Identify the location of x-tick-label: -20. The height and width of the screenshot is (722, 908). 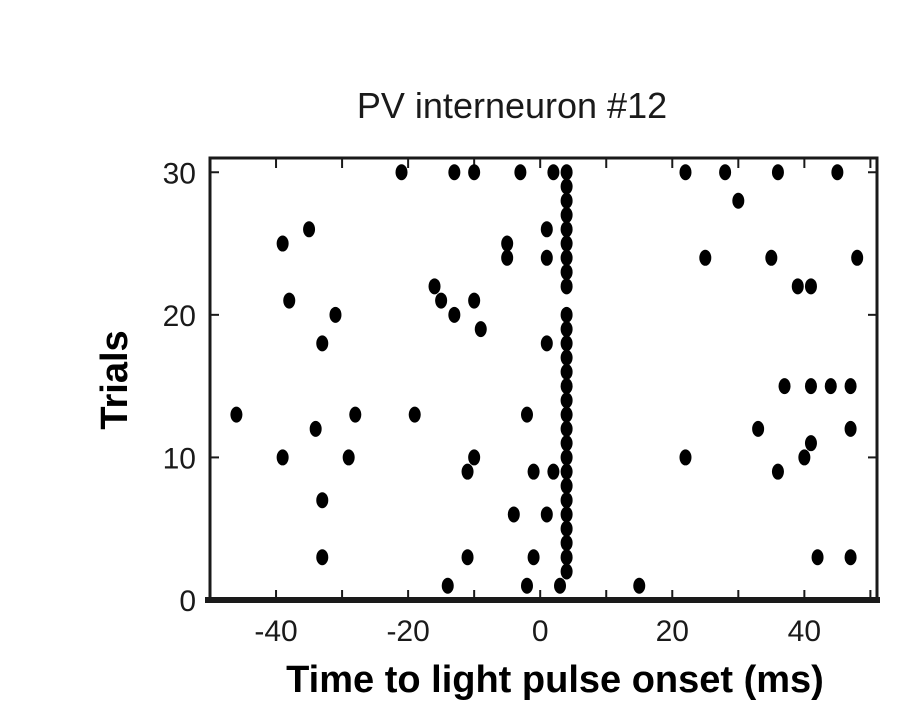
(407, 631).